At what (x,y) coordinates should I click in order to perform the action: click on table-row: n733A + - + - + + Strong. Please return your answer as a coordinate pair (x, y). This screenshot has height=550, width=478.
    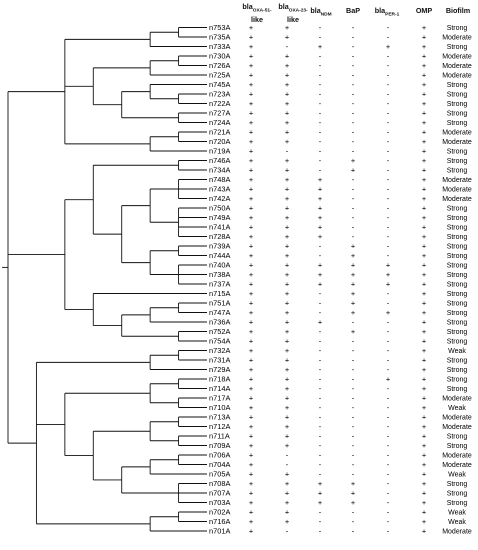
    Looking at the image, I should click on (338, 46).